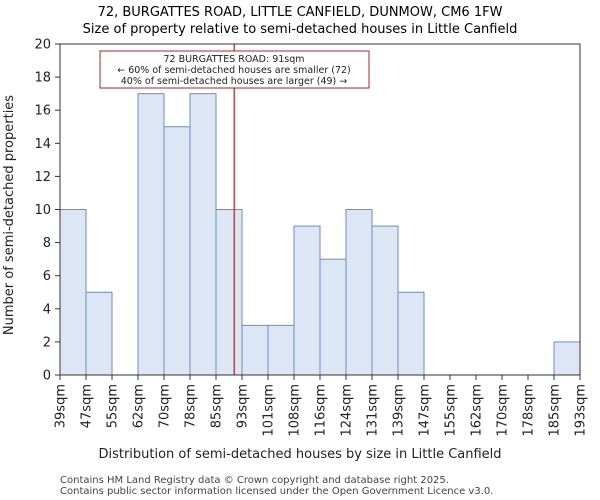  What do you see at coordinates (99, 333) in the screenshot?
I see `bar-47sqm` at bounding box center [99, 333].